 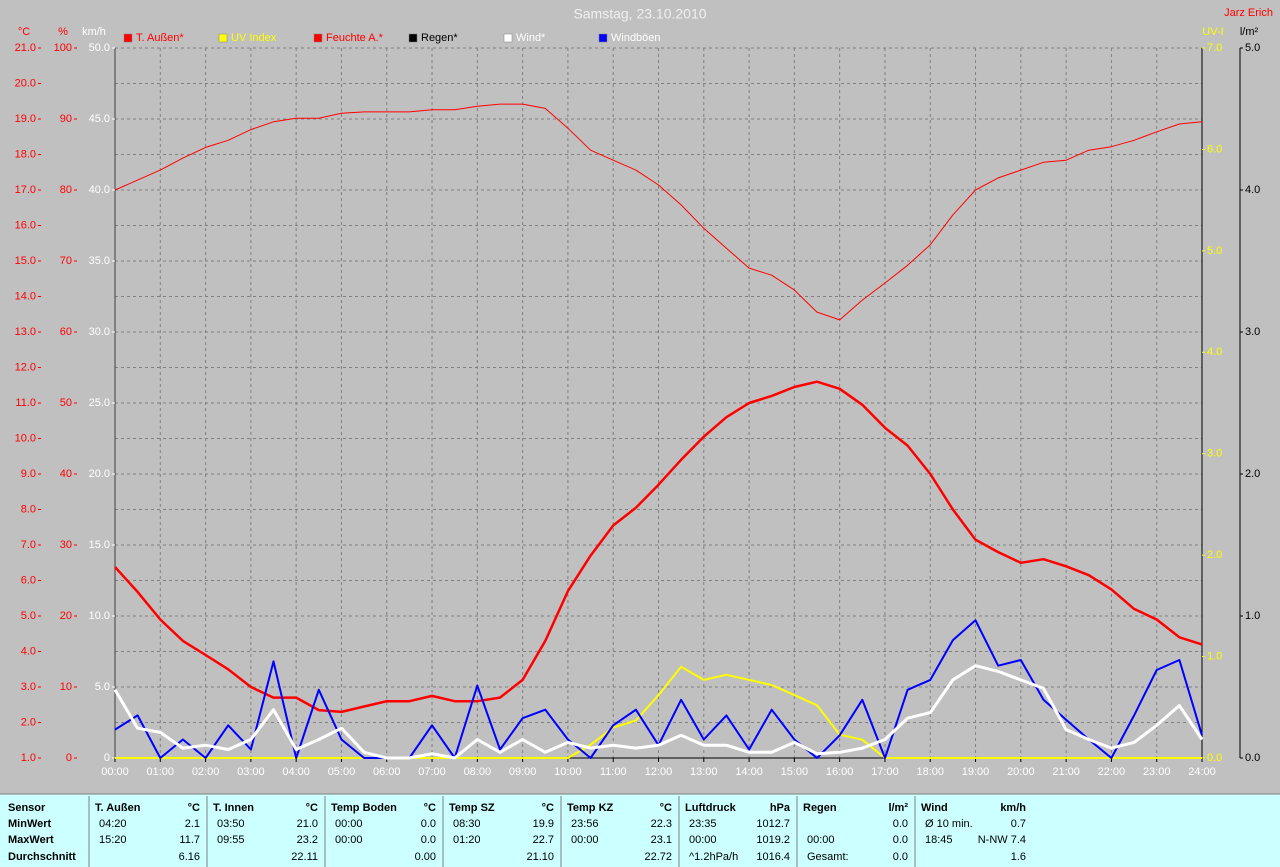 What do you see at coordinates (99, 190) in the screenshot?
I see `y-tick-label: 40.0` at bounding box center [99, 190].